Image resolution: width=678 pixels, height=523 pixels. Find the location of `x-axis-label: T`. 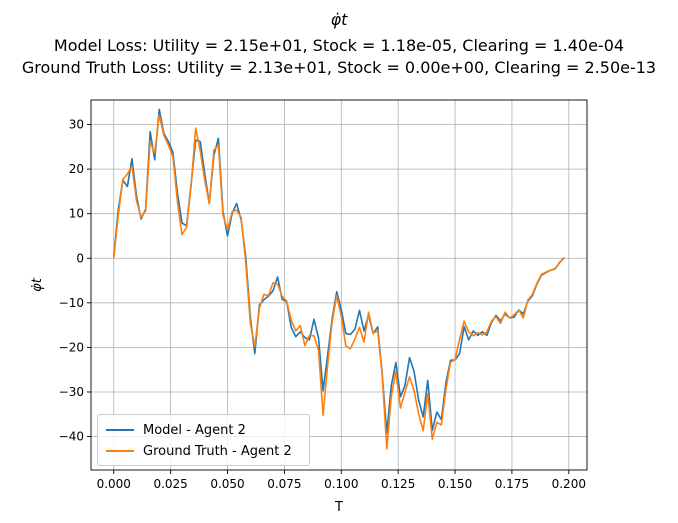

x-axis-label: T is located at coordinates (338, 507).